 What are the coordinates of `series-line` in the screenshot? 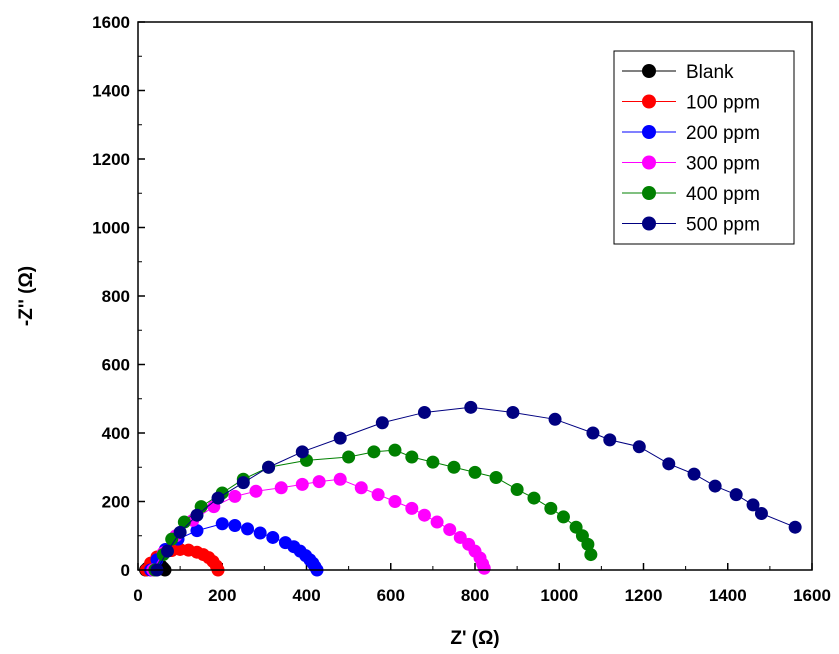 It's located at (373, 510).